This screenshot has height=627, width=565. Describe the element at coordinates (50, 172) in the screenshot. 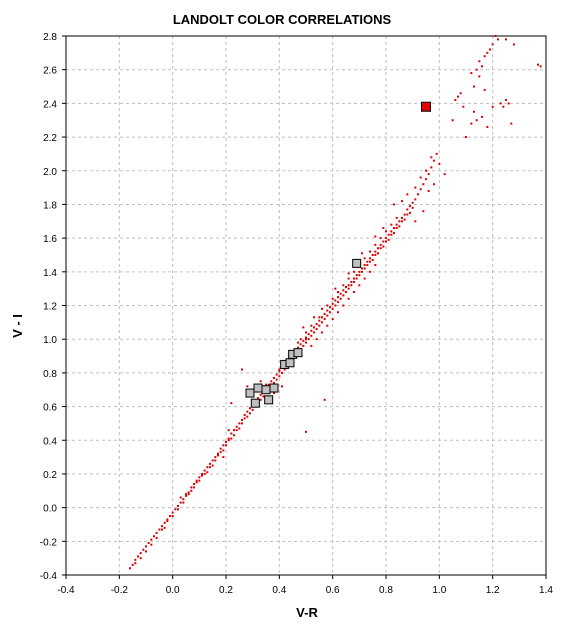

I see `y-tick-label: 2.0` at that location.